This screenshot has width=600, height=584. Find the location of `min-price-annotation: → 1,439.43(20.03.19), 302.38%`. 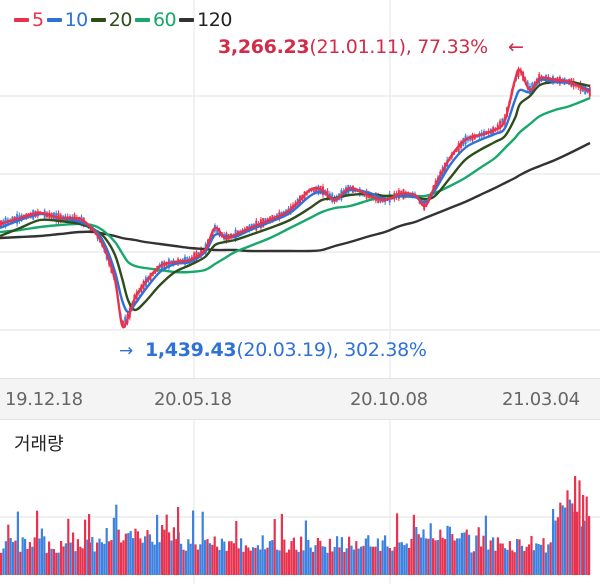

min-price-annotation: → 1,439.43(20.03.19), 302.38% is located at coordinates (273, 350).